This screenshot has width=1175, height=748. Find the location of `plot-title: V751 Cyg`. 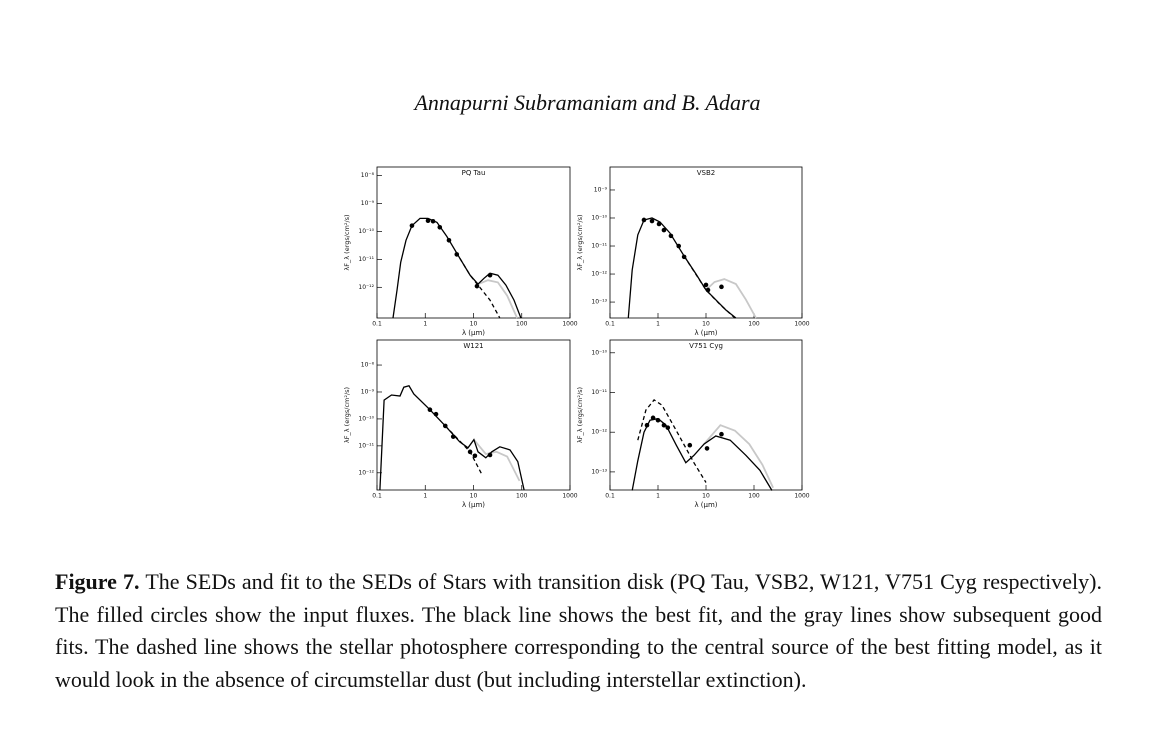

plot-title: V751 Cyg is located at coordinates (706, 346).